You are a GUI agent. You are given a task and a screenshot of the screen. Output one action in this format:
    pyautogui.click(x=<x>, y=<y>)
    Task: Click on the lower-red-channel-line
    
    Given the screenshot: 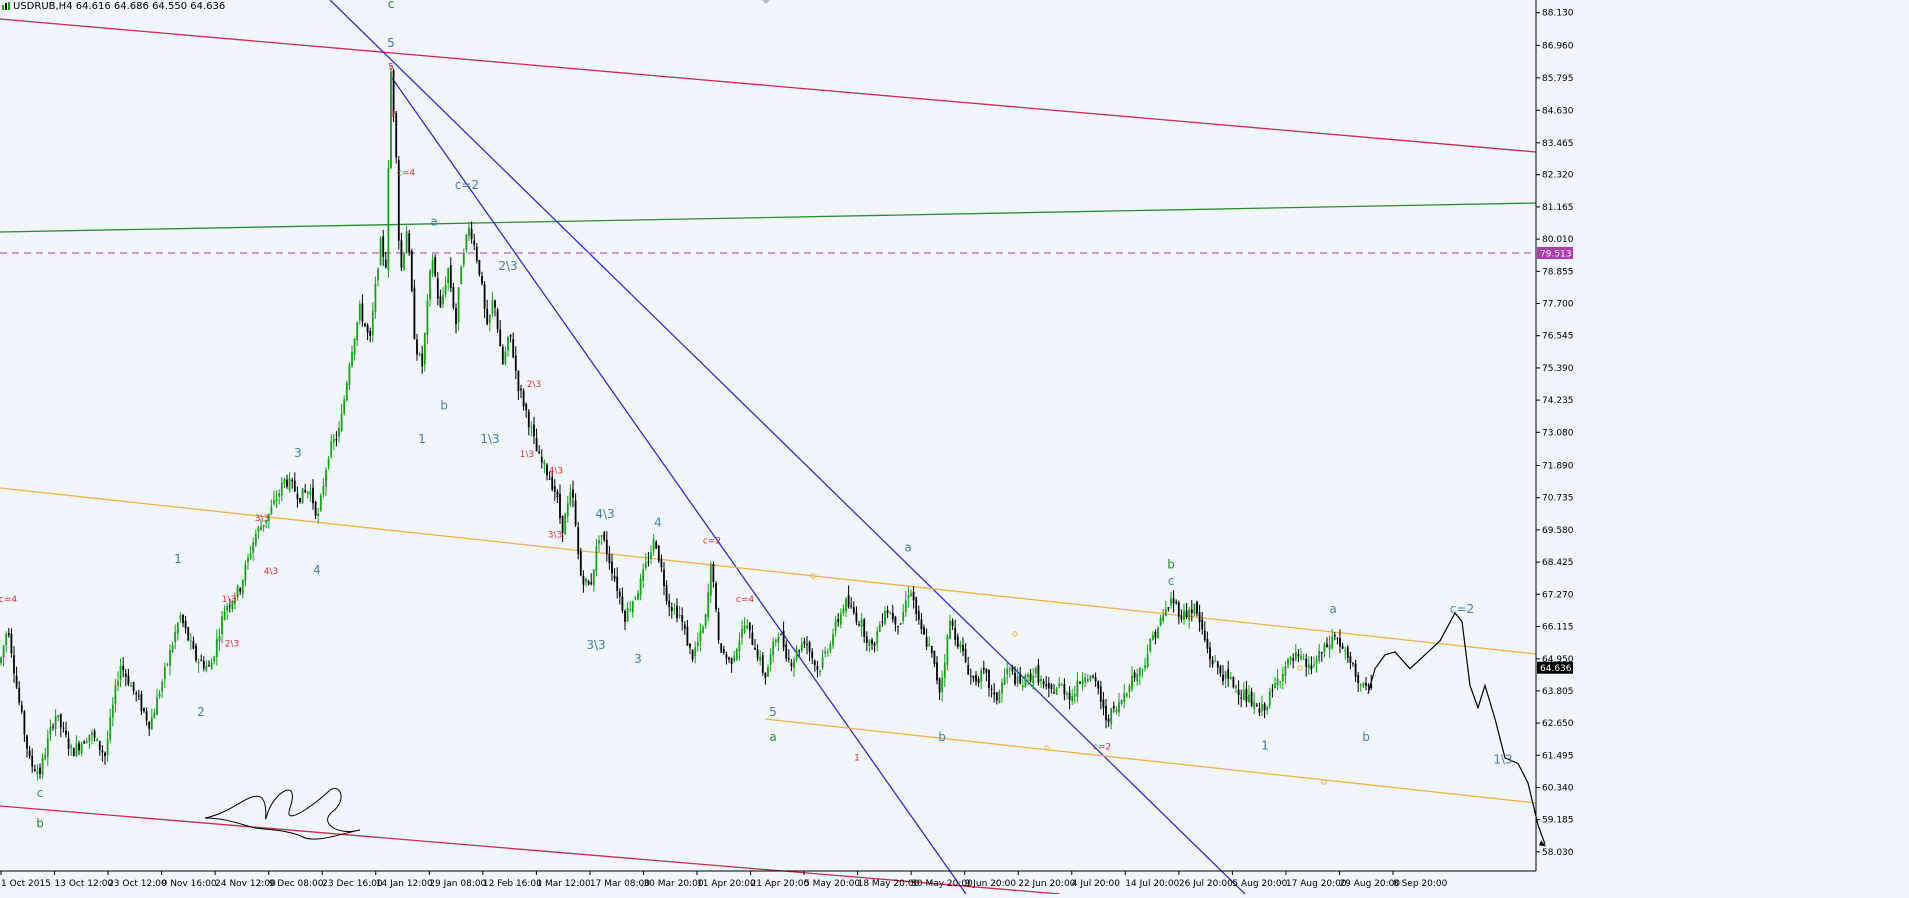 What is the action you would take?
    pyautogui.click(x=530, y=850)
    